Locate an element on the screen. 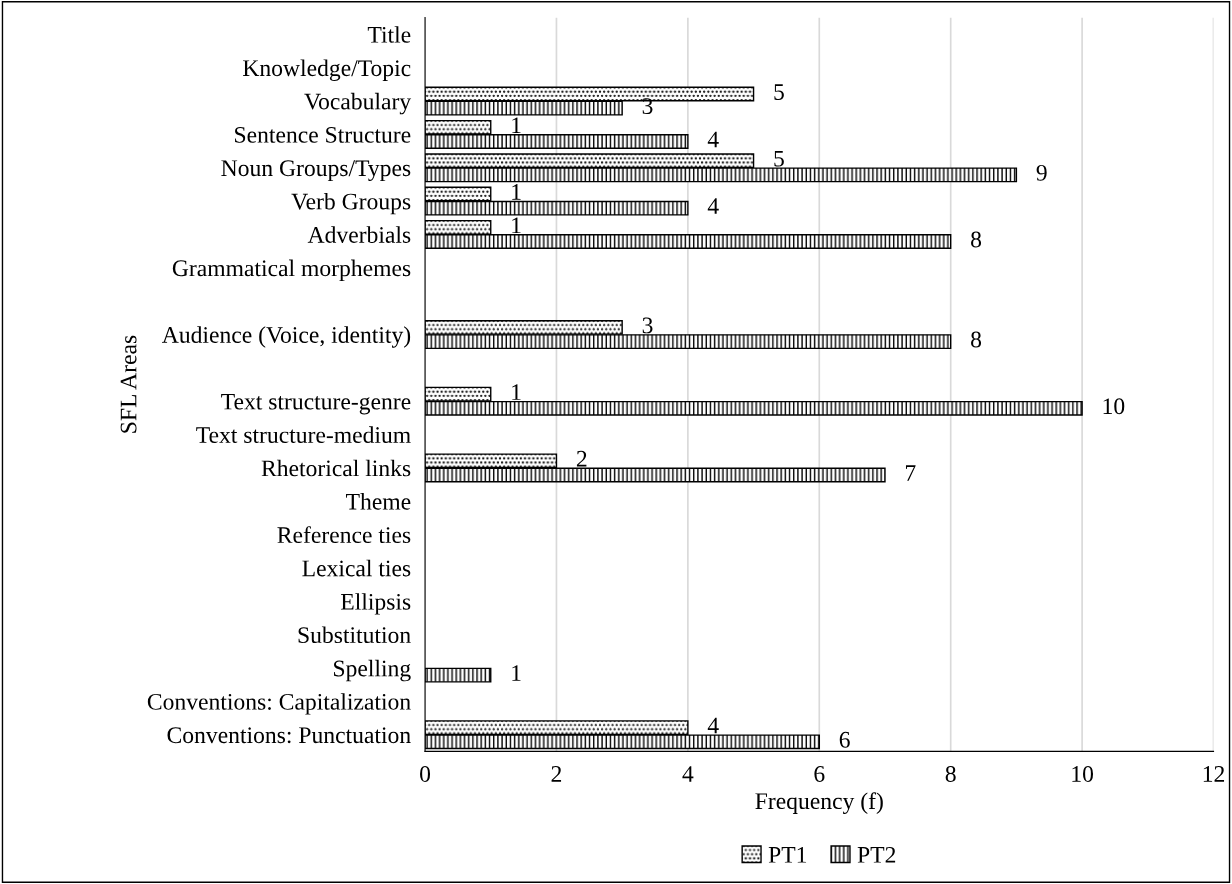  y-tick-label: Text structure-medium is located at coordinates (303, 434).